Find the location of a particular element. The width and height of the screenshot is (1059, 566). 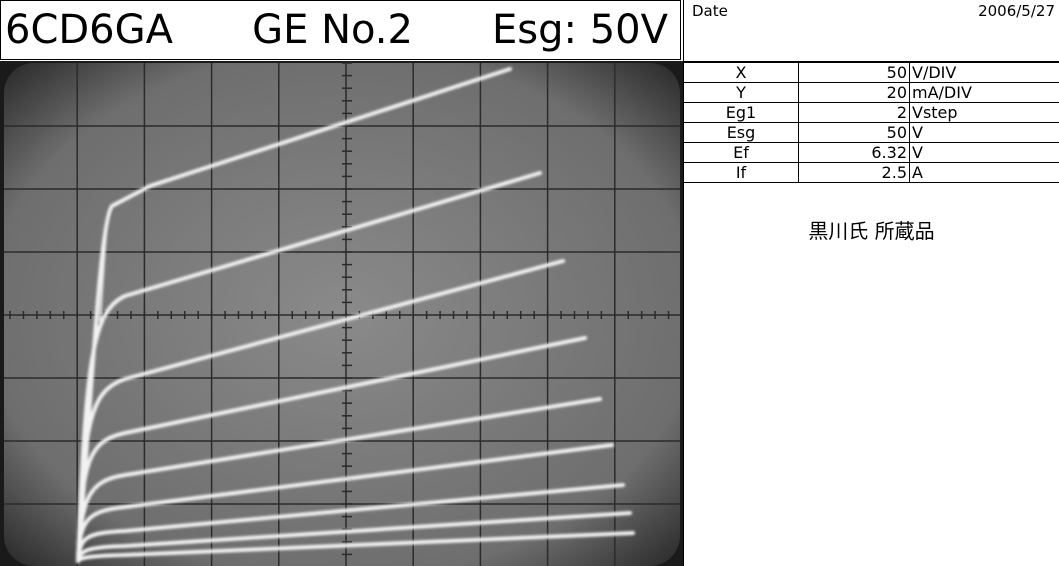

date: 2006/5/27 is located at coordinates (1016, 11).